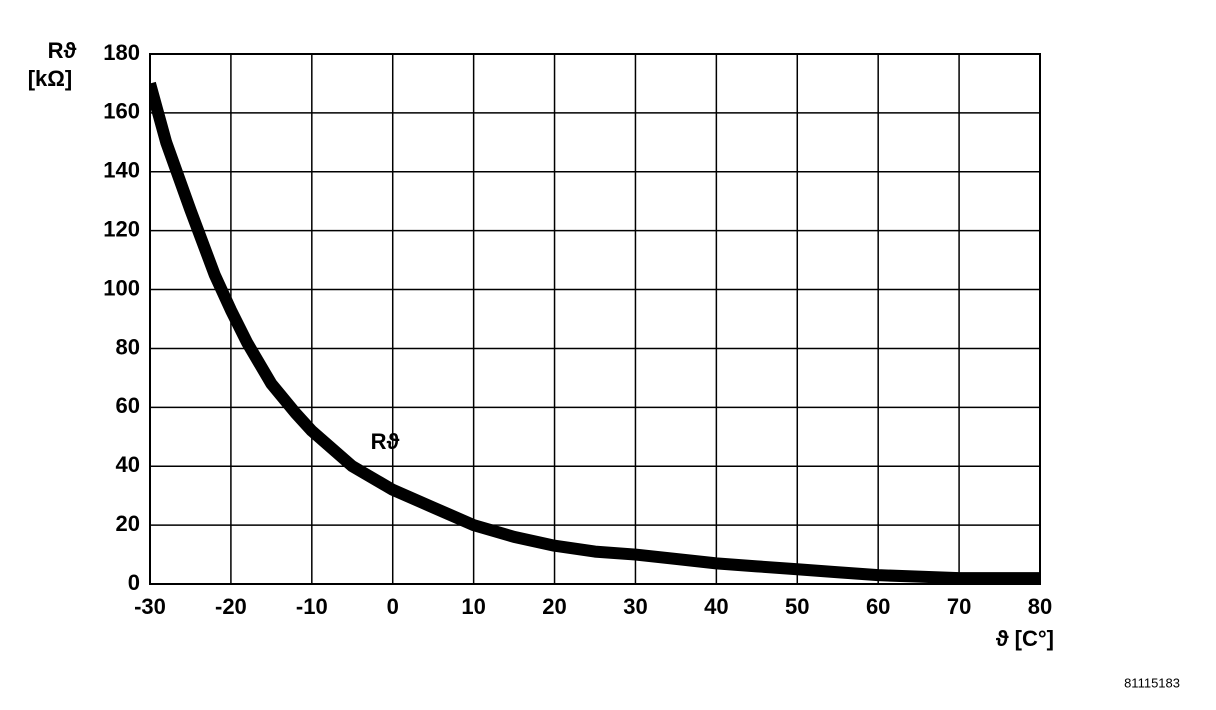 The height and width of the screenshot is (710, 1216). I want to click on x-tick-label: -20, so click(231, 606).